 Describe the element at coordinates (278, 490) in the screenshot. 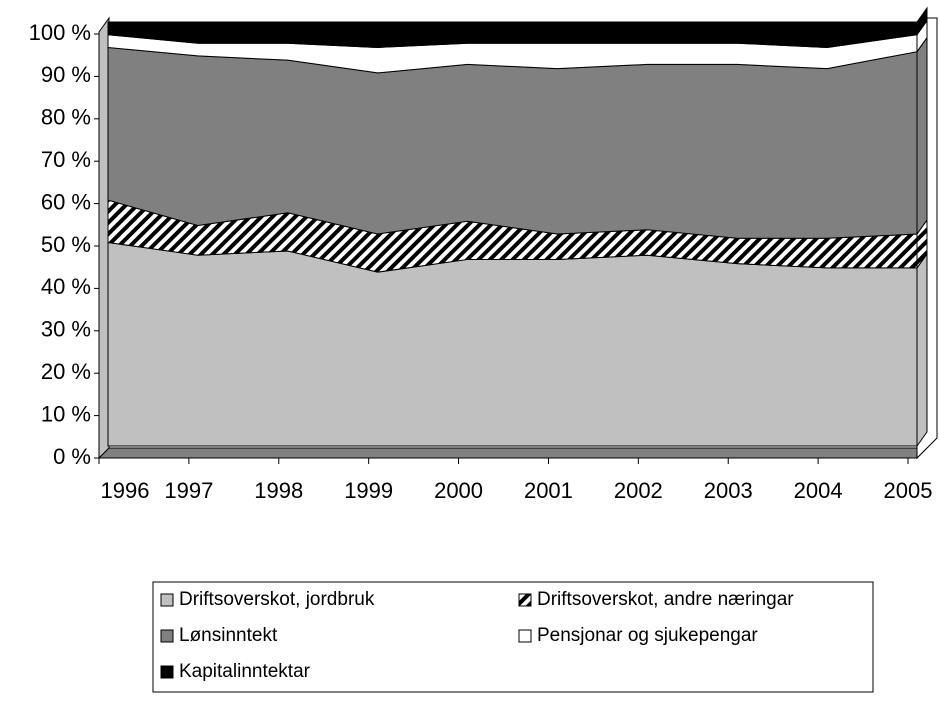

I see `x-tick-label: 1998` at that location.